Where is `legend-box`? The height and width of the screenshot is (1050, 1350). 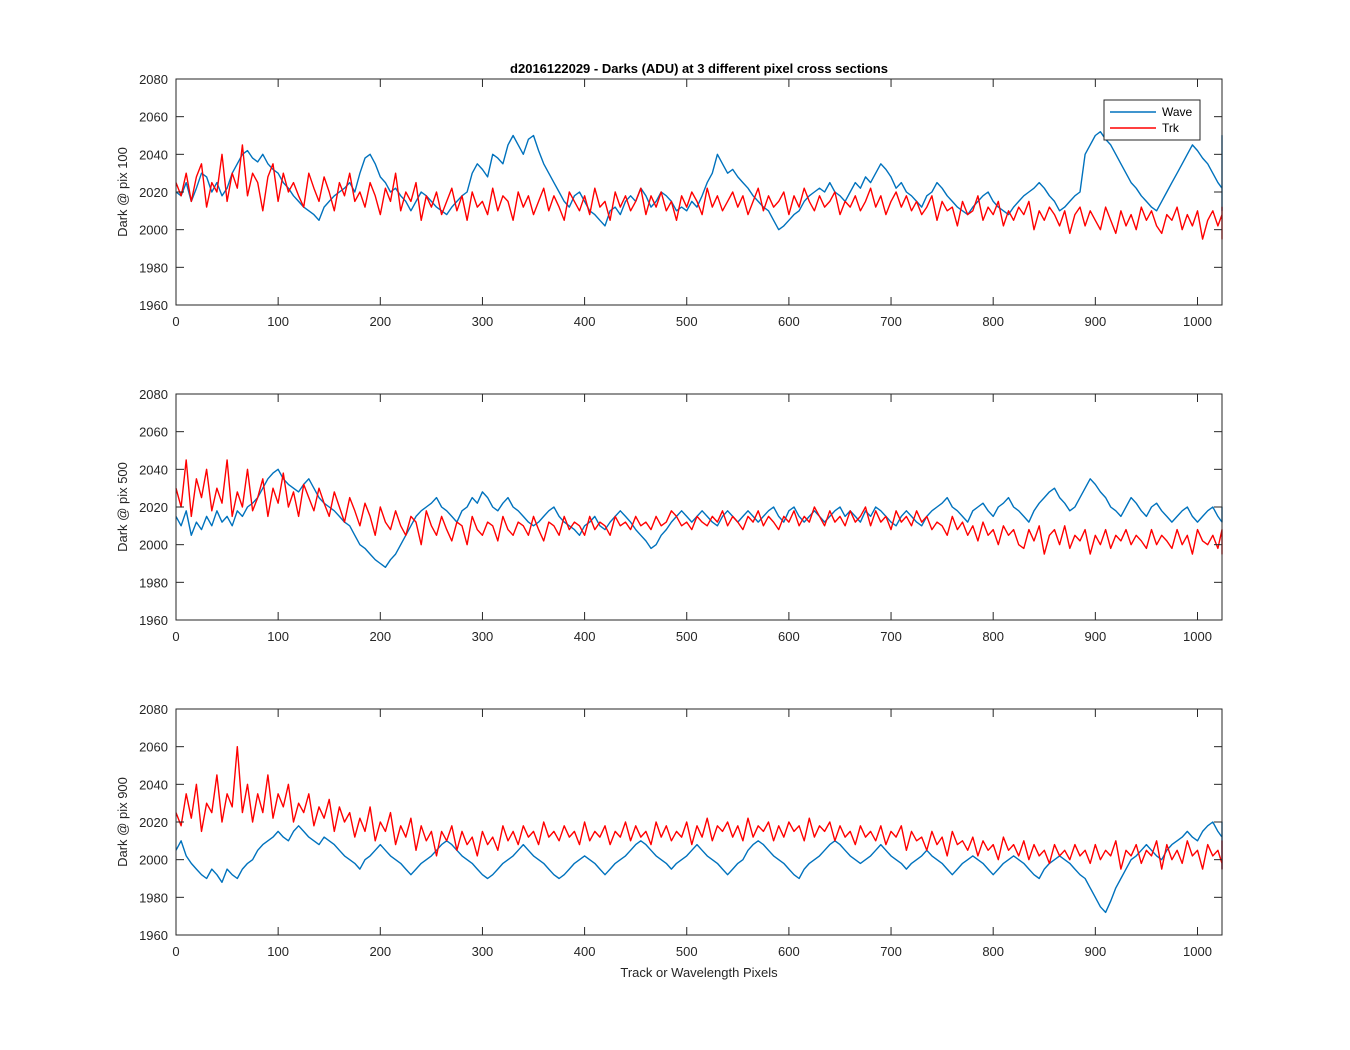
legend-box is located at coordinates (1152, 120).